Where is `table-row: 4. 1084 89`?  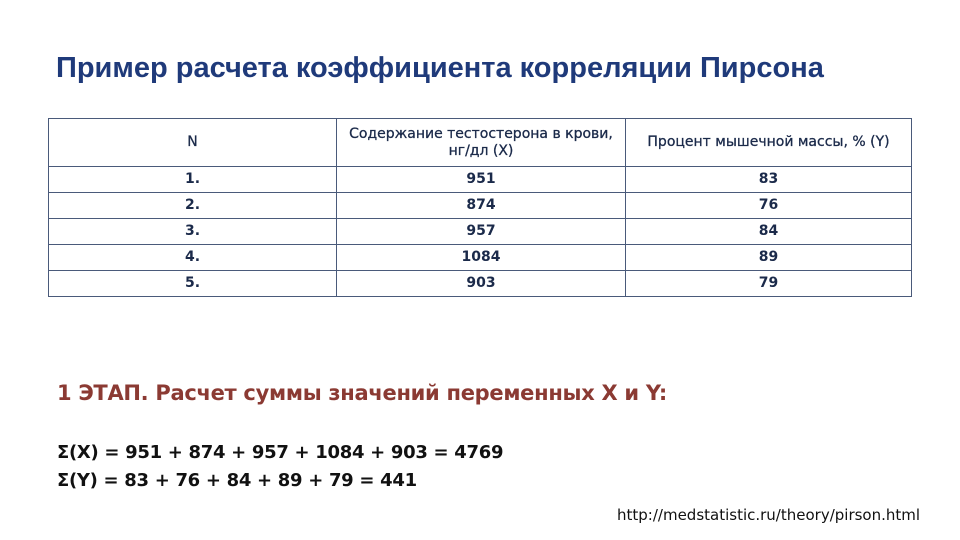
table-row: 4. 1084 89 is located at coordinates (480, 257).